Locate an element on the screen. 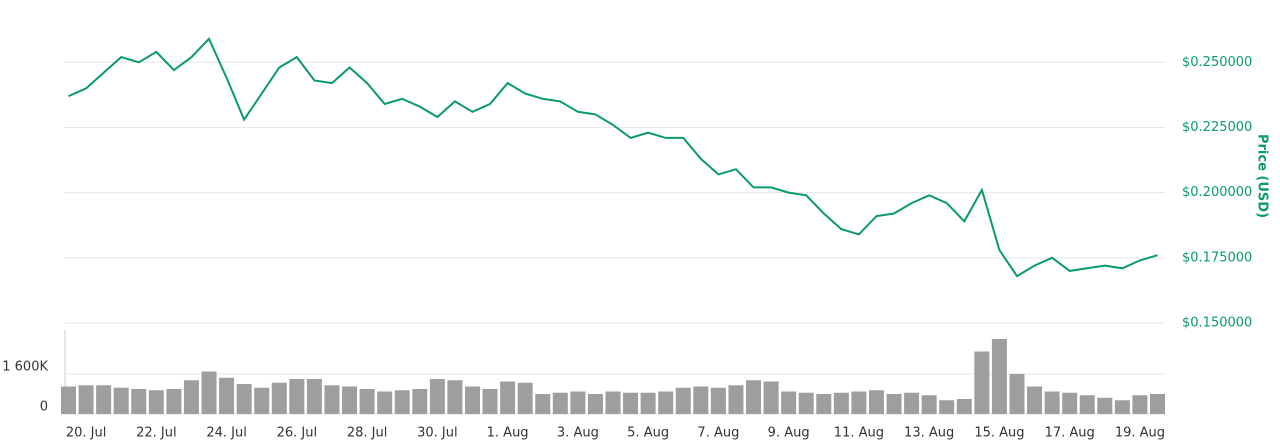  x-tick-label: 28. Jul is located at coordinates (367, 433).